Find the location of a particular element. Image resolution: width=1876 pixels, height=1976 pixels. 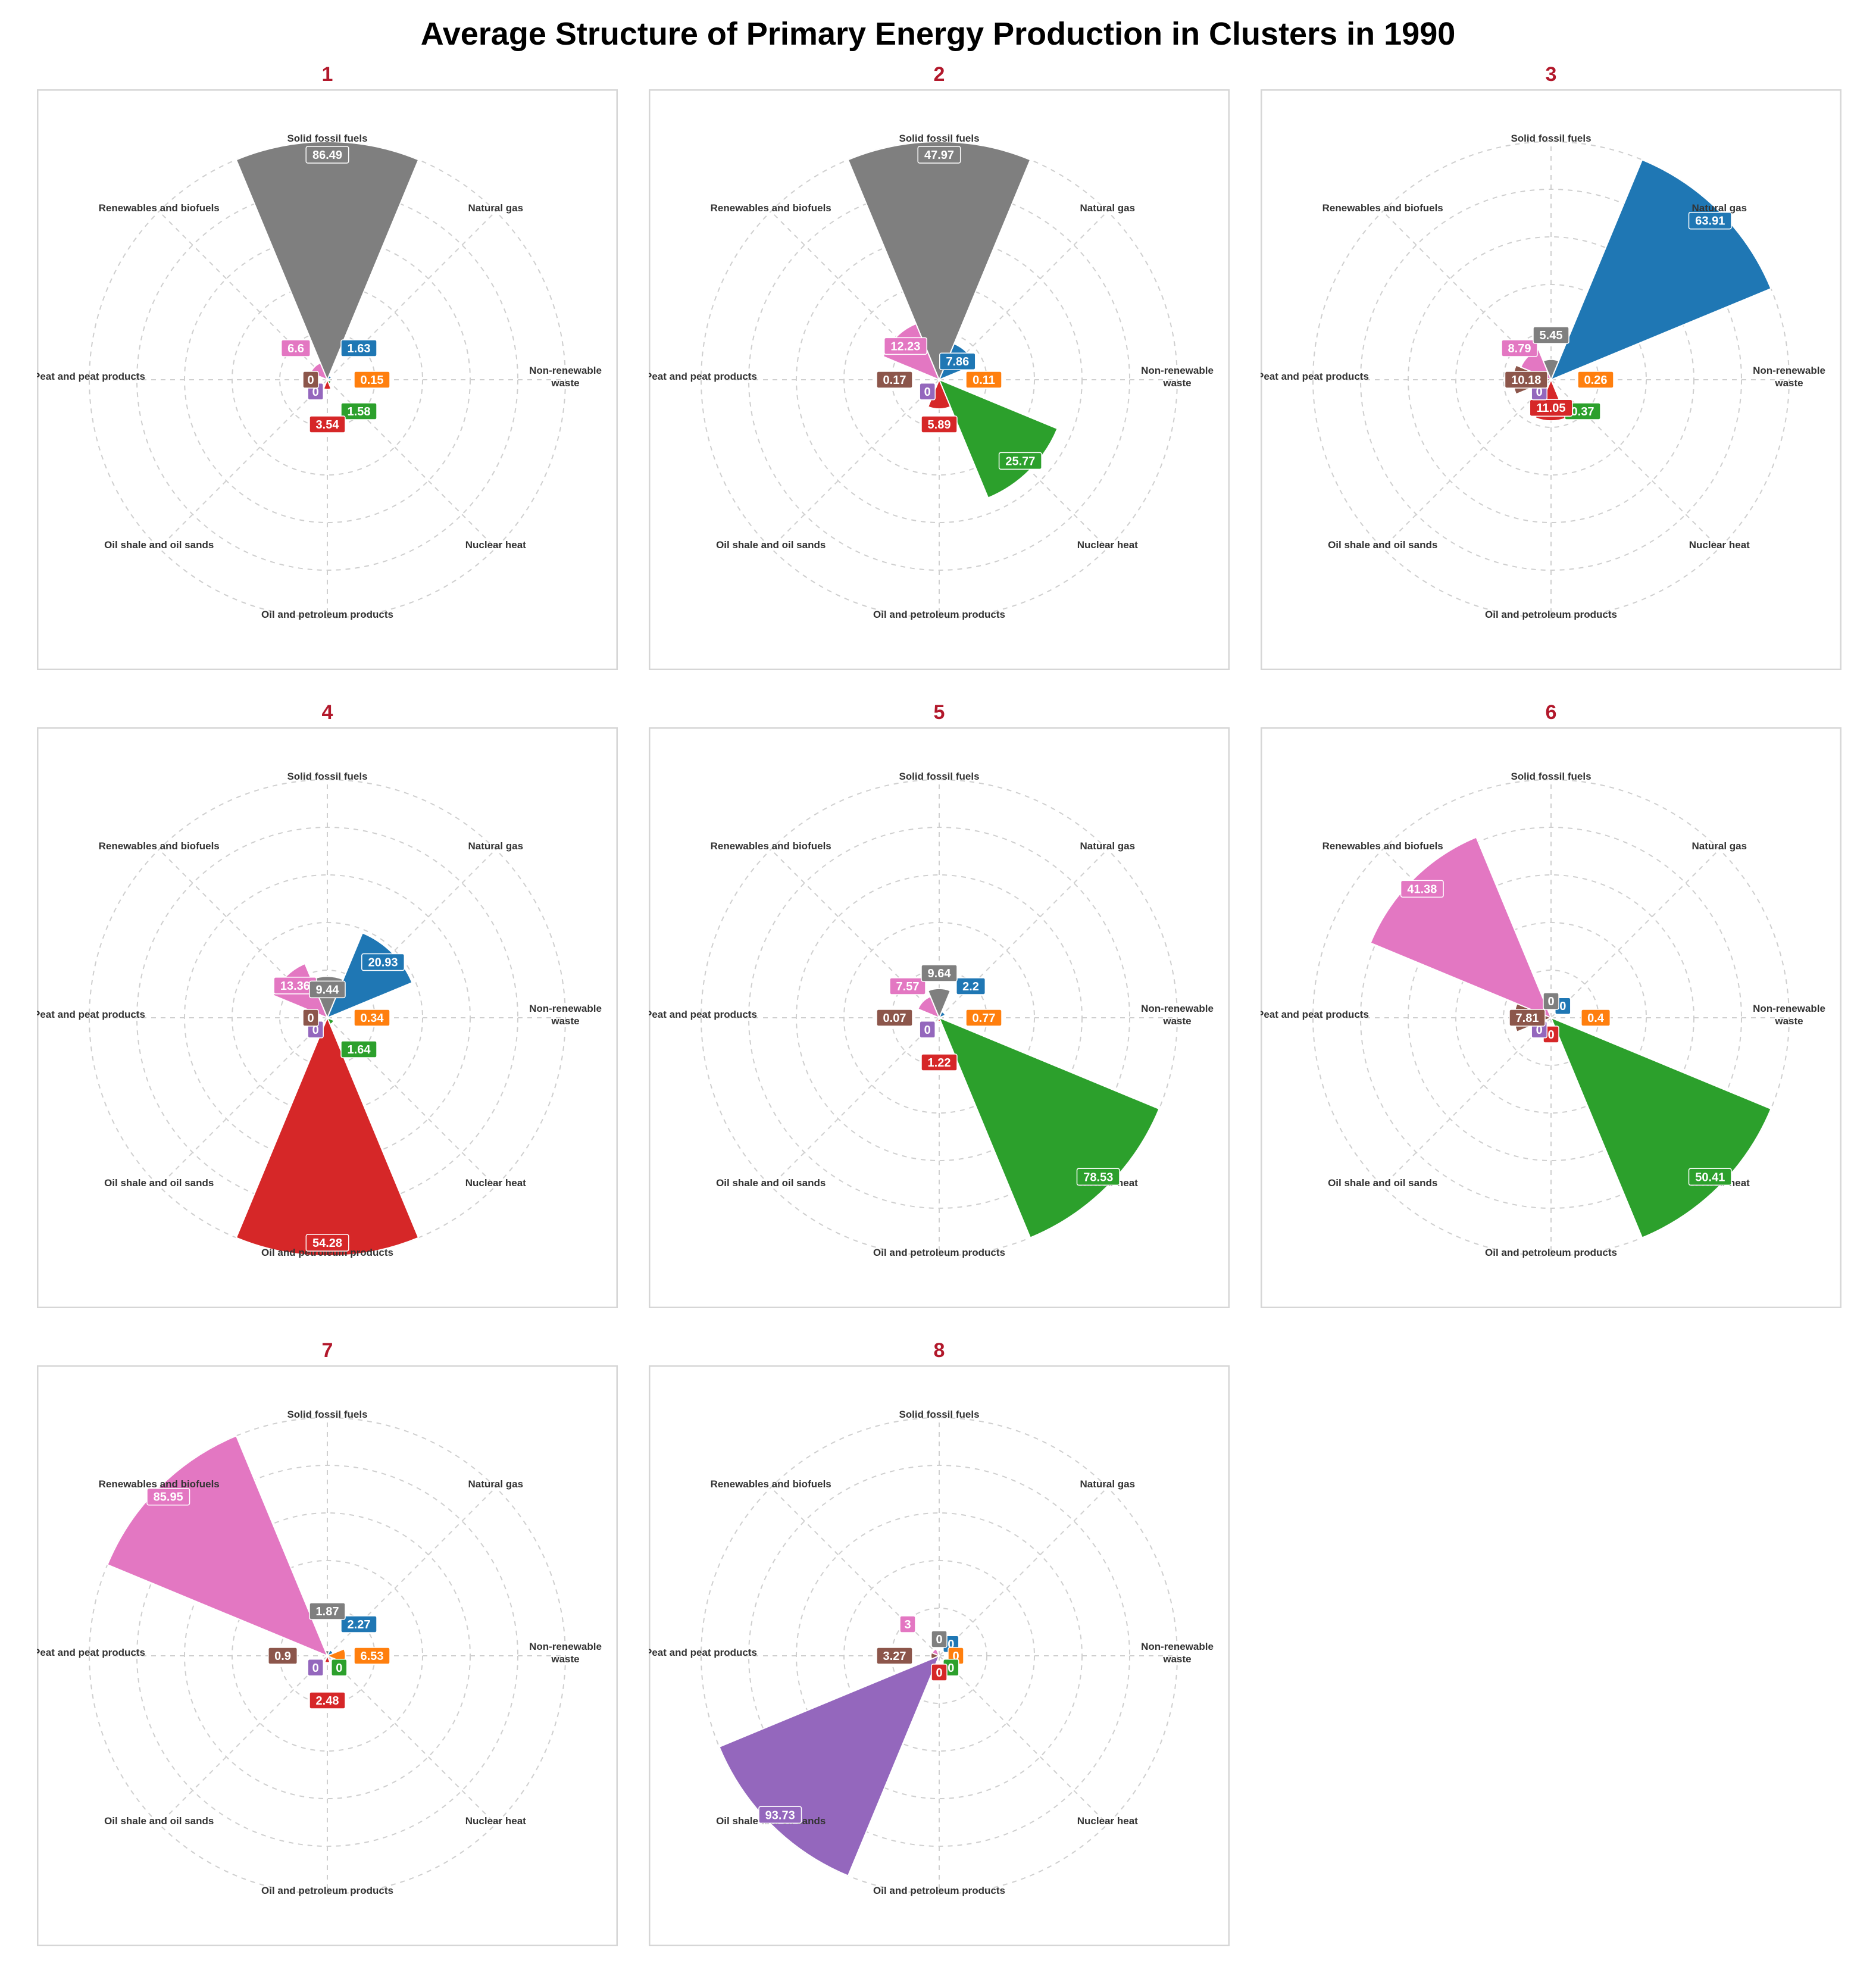

svg-text: 0.11 is located at coordinates (984, 381).